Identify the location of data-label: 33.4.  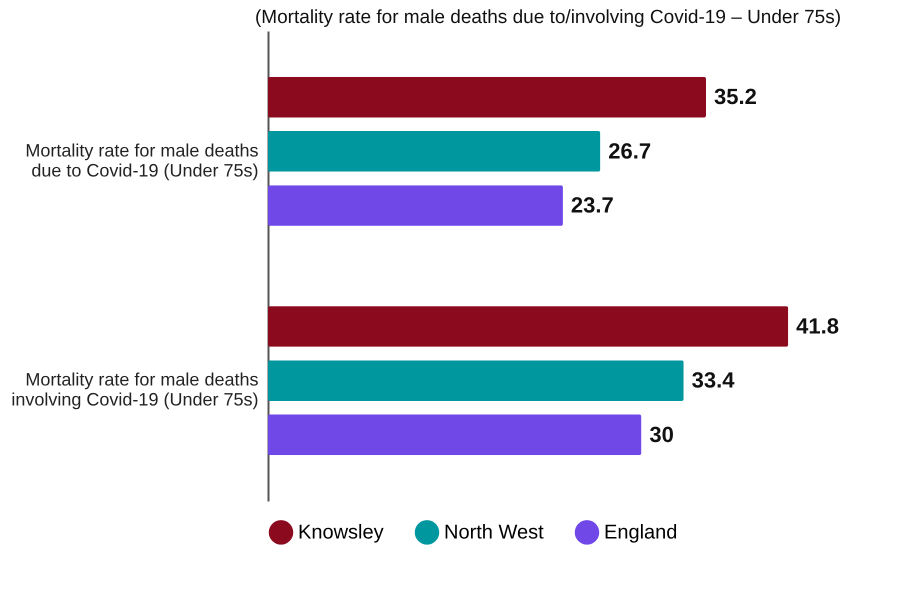
(714, 380).